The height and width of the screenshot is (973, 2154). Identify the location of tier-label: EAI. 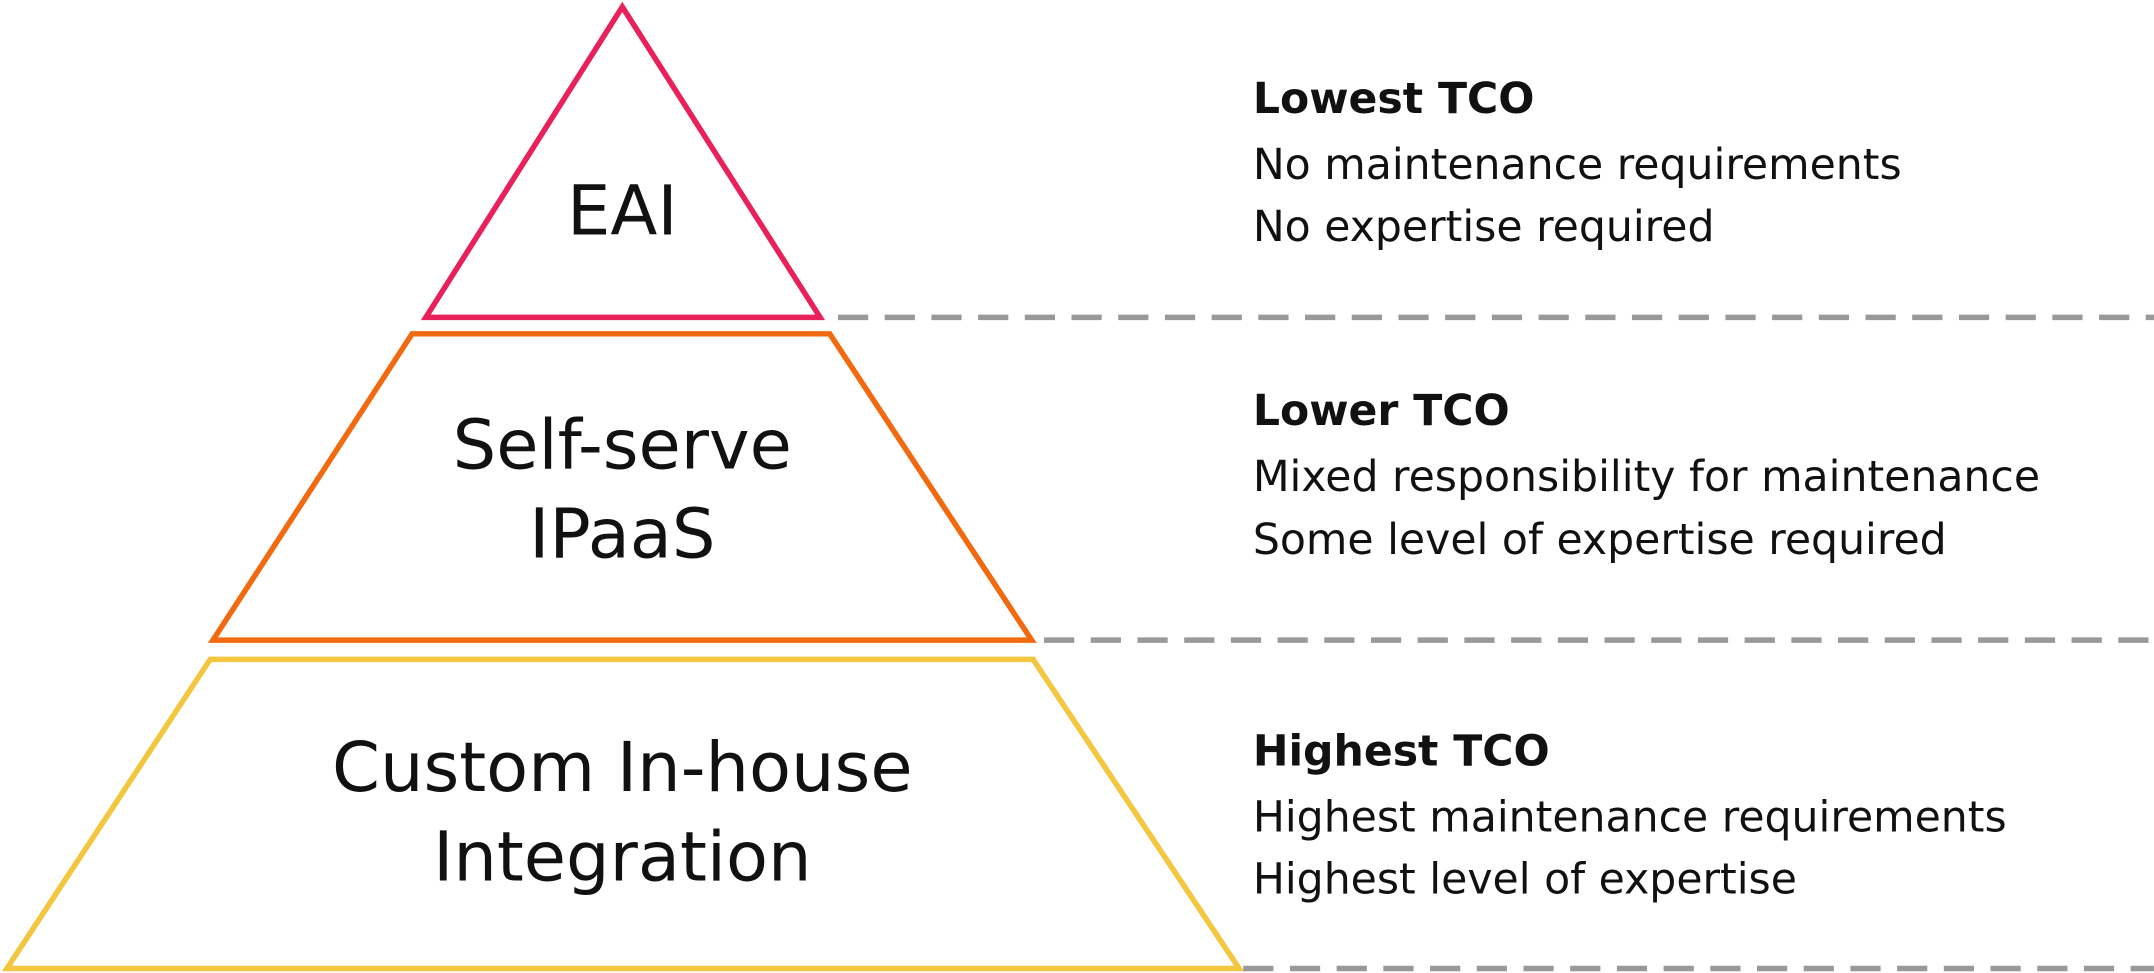
(622, 212).